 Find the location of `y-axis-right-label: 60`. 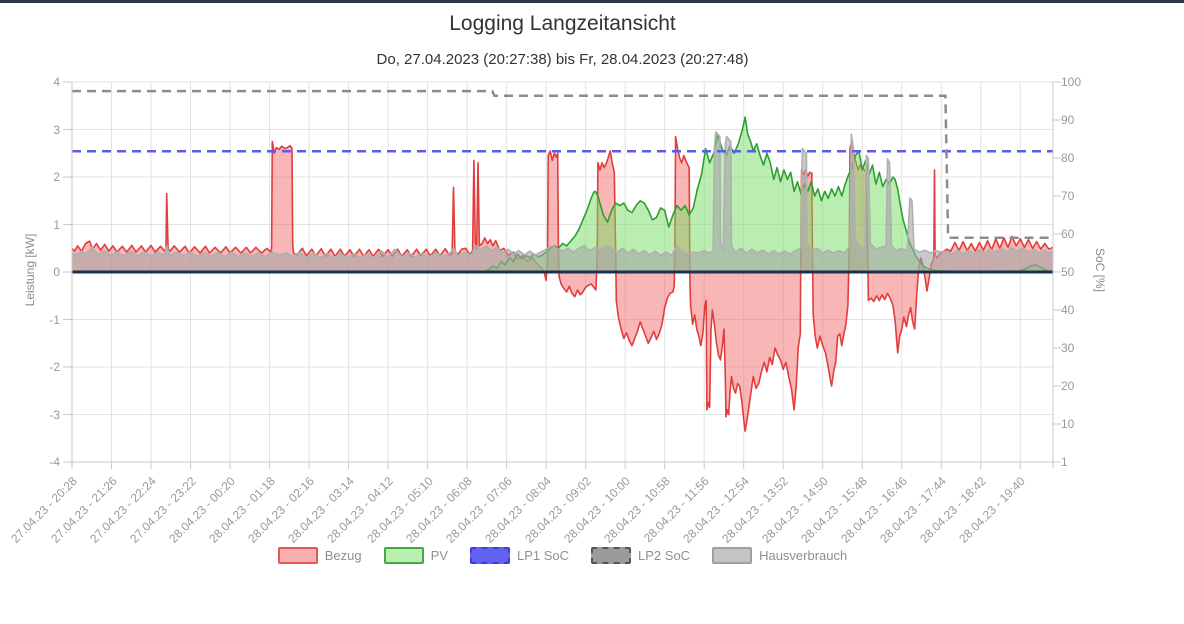

y-axis-right-label: 60 is located at coordinates (1068, 234).